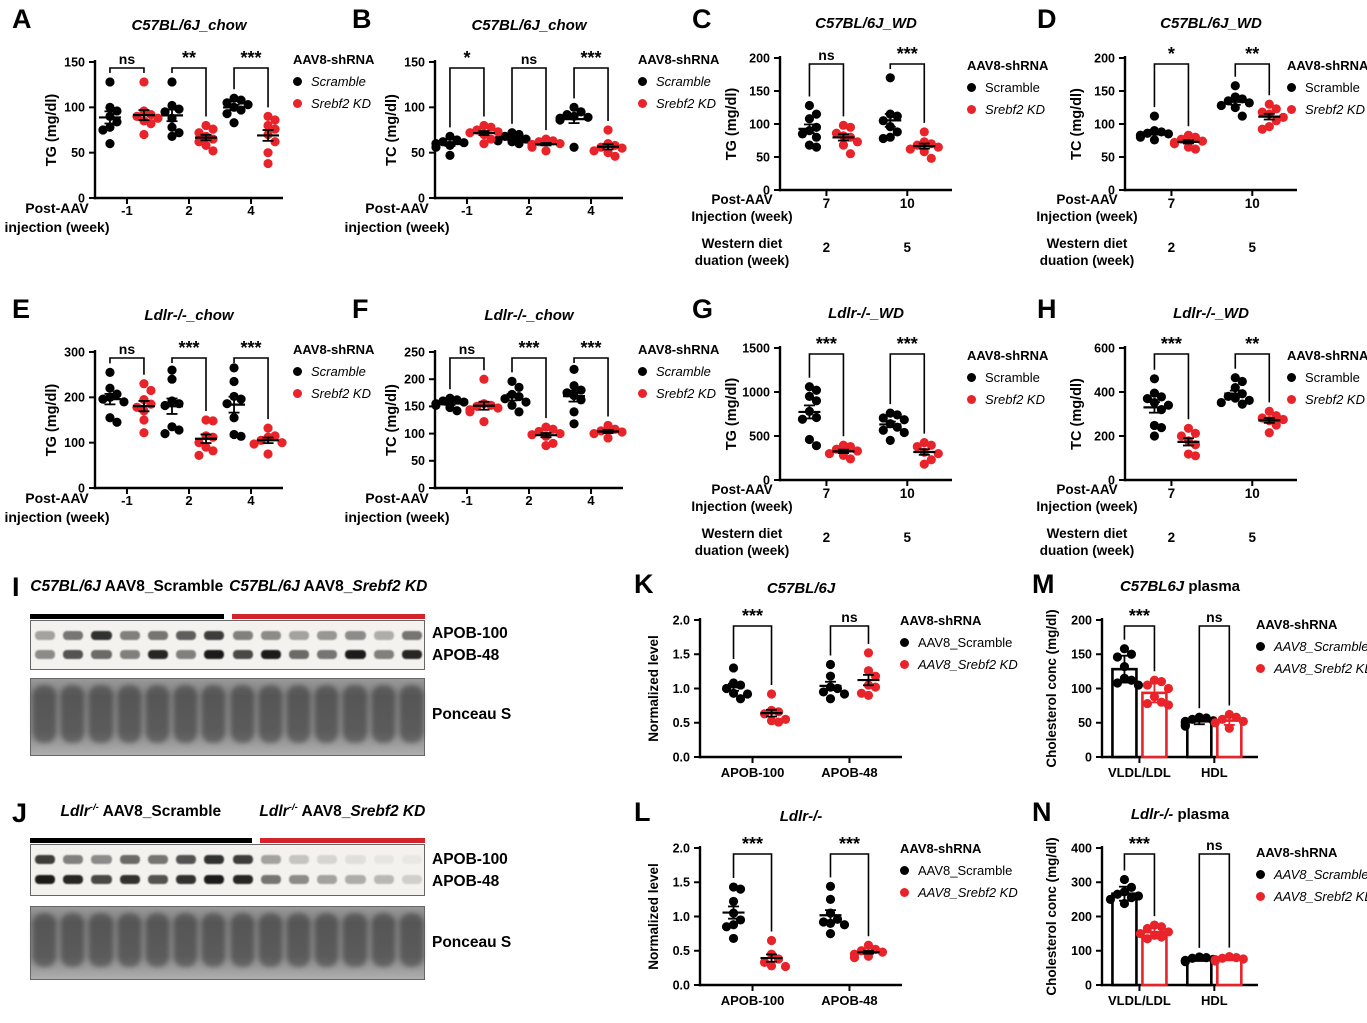 The width and height of the screenshot is (1367, 1023). Describe the element at coordinates (338, 81) in the screenshot. I see `legend-label: Scramble` at that location.